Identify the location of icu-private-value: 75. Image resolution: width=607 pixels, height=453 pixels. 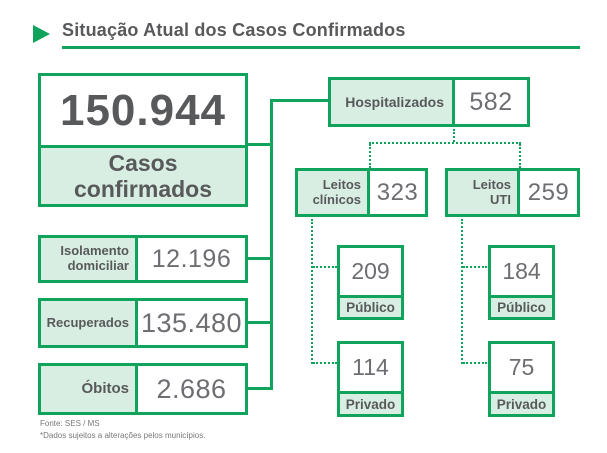
(521, 367).